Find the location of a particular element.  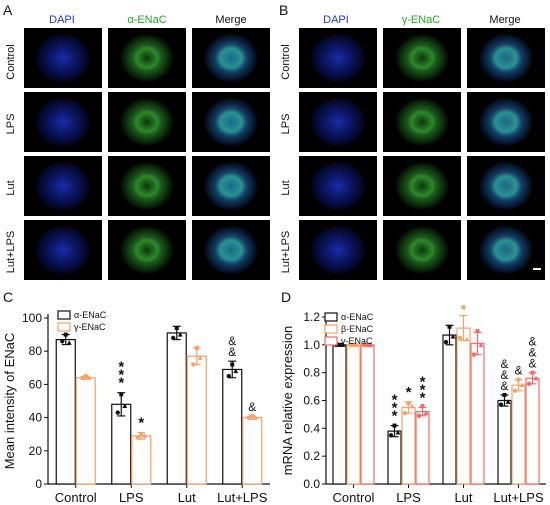

chart-d-x-tick-label: LPS is located at coordinates (408, 497).